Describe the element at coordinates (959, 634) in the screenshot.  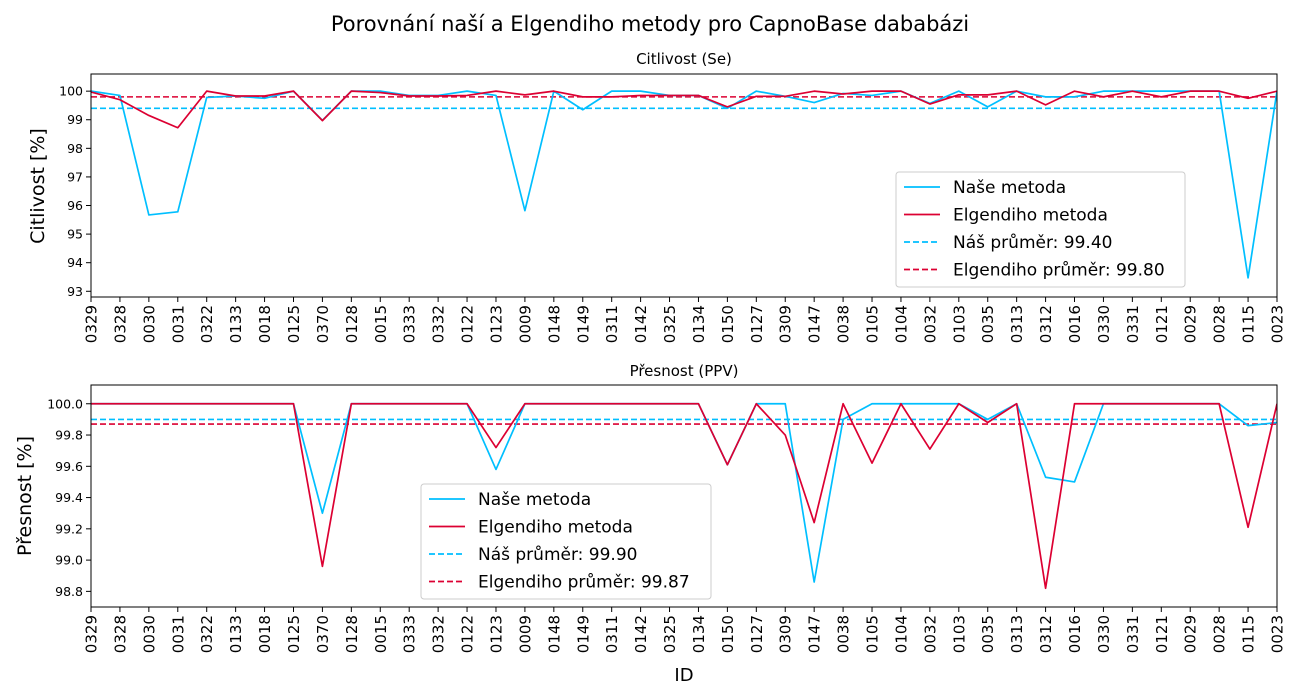
I see `x-tick-label: 0103` at that location.